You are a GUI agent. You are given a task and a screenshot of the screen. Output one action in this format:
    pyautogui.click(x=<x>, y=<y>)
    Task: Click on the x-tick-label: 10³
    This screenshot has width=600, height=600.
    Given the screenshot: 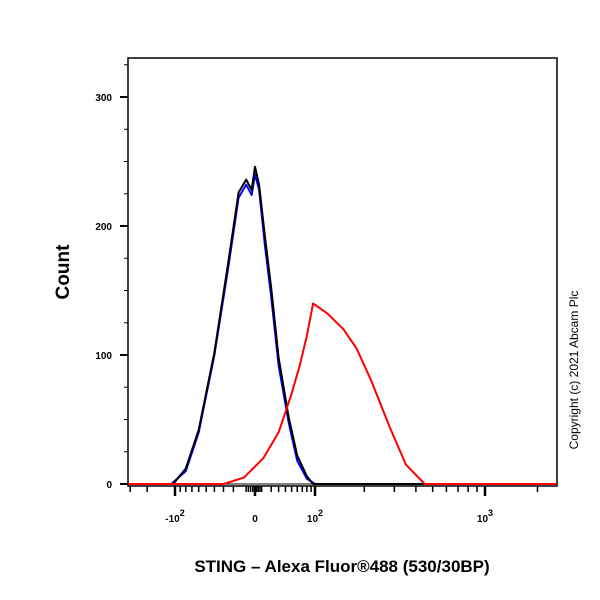 What is the action you would take?
    pyautogui.click(x=485, y=516)
    